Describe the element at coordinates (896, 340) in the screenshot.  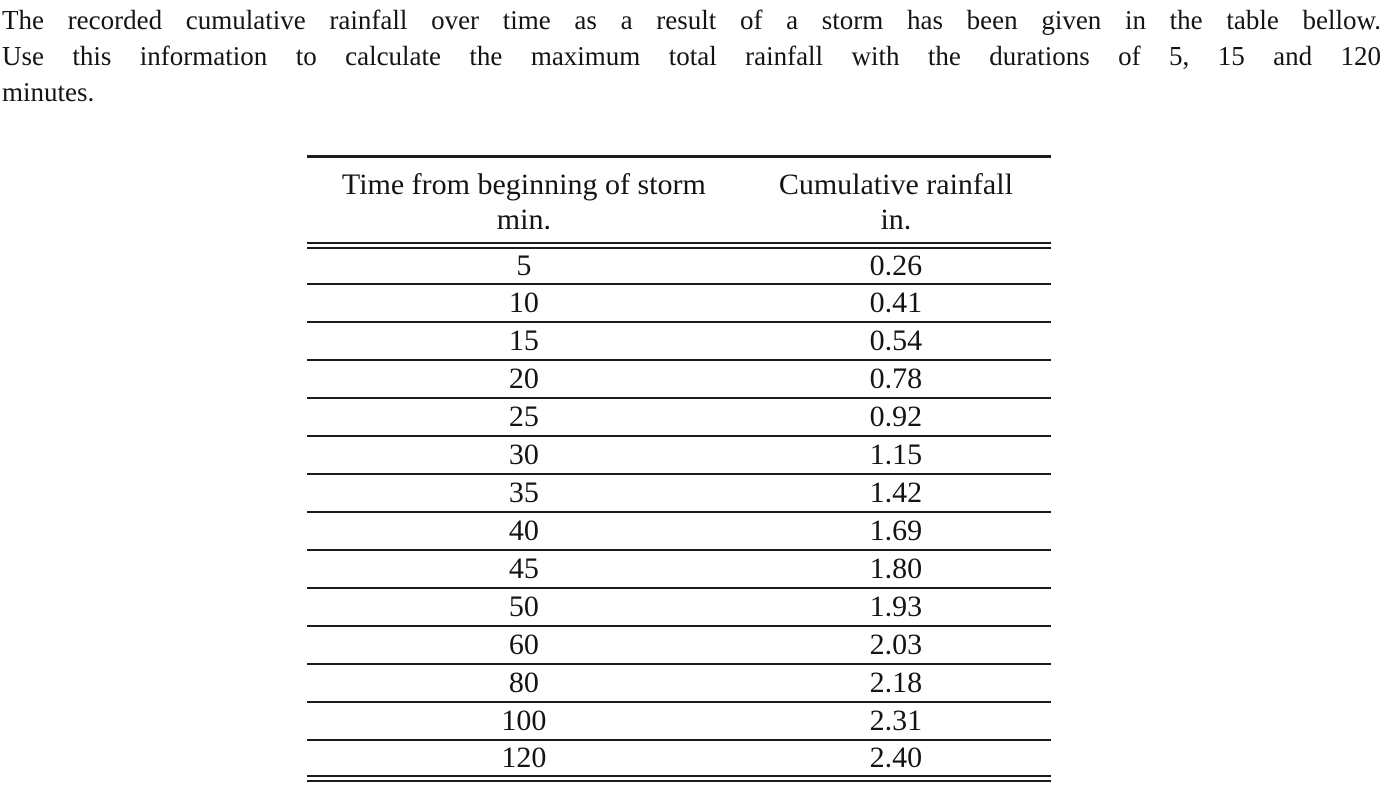
I see `rainfall-cell: 0.54` at that location.